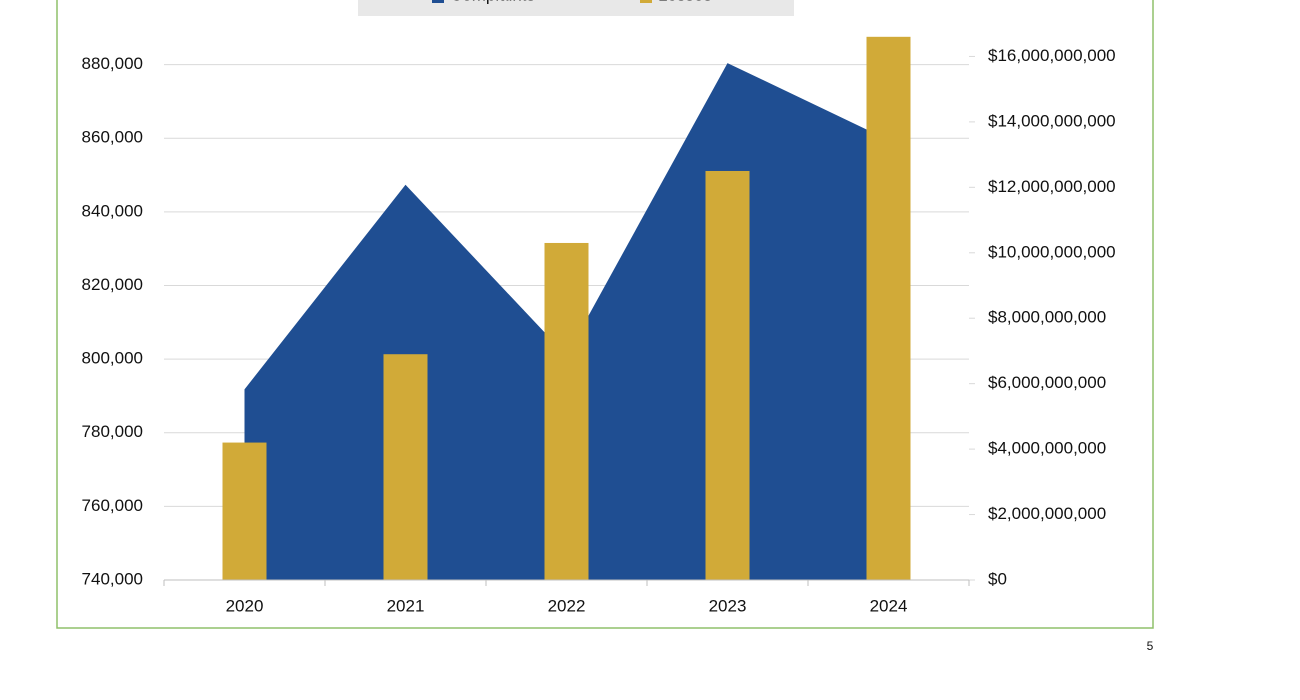 The width and height of the screenshot is (1300, 700). I want to click on y2-tick-label: $8,000,000,000, so click(1047, 317).